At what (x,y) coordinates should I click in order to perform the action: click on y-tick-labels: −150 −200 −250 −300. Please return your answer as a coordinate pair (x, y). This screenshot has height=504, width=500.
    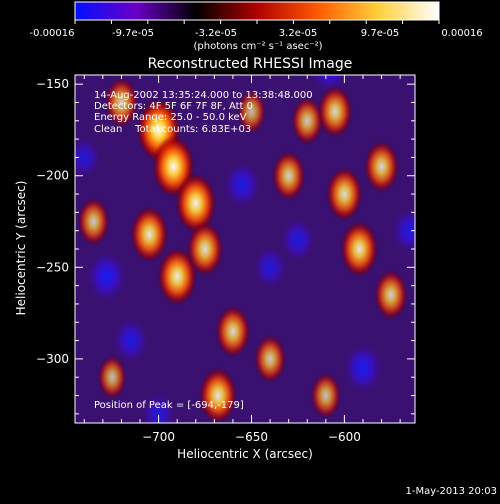
    Looking at the image, I should click on (52, 221).